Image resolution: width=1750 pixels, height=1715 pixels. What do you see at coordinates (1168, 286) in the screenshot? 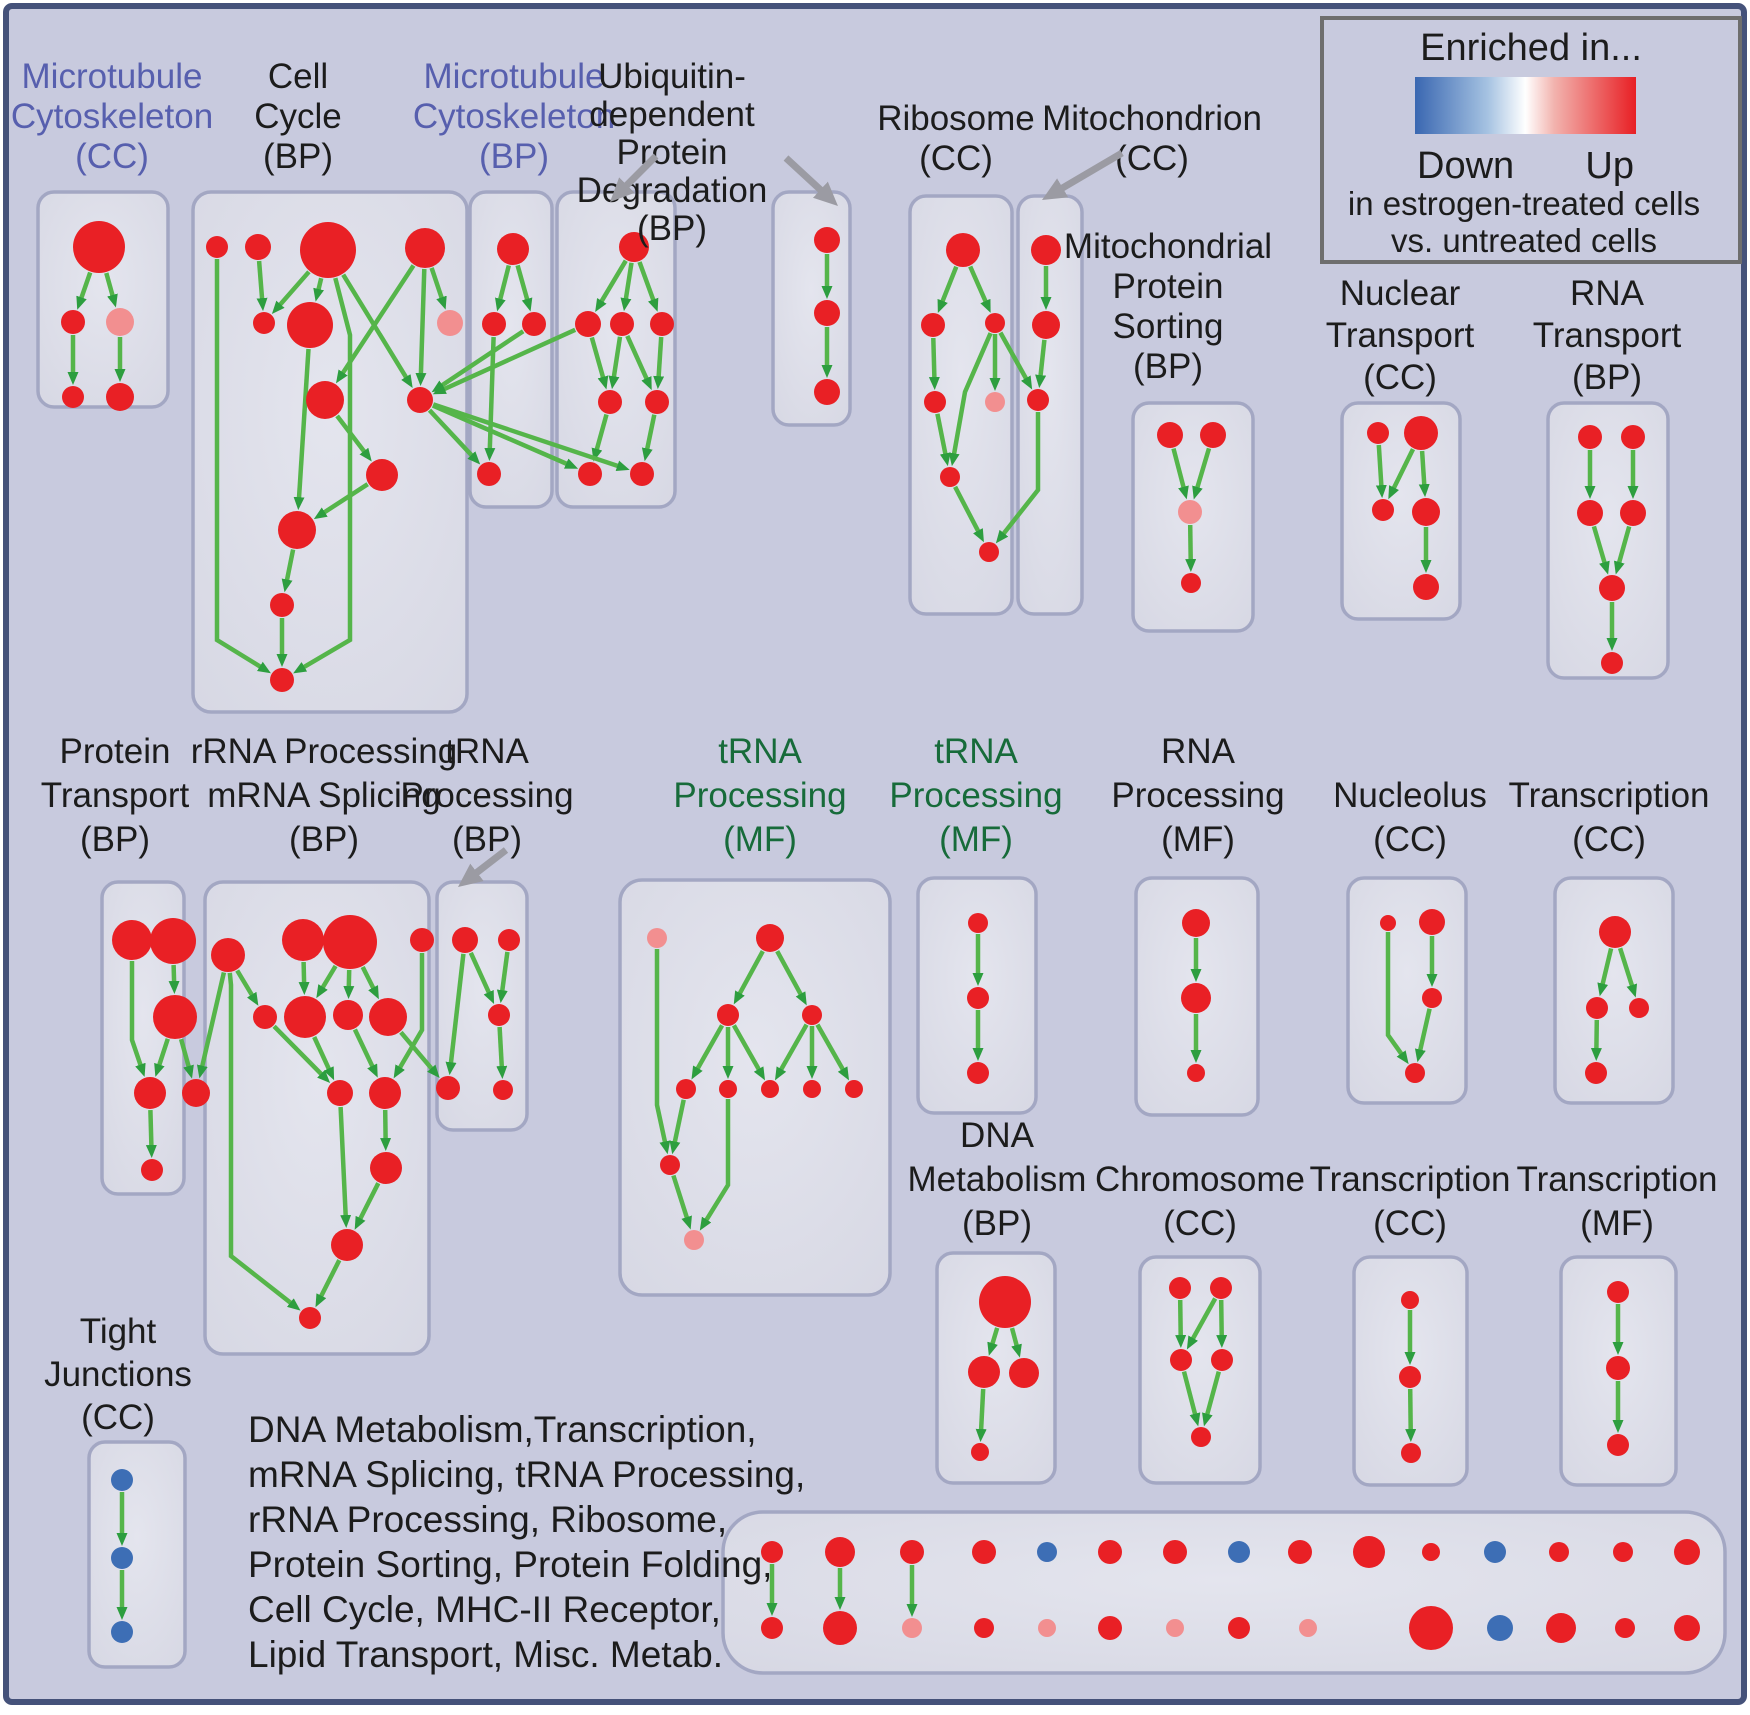
I see `cluster-label-mitochondrial-protein-sorting-bp: Protein` at bounding box center [1168, 286].